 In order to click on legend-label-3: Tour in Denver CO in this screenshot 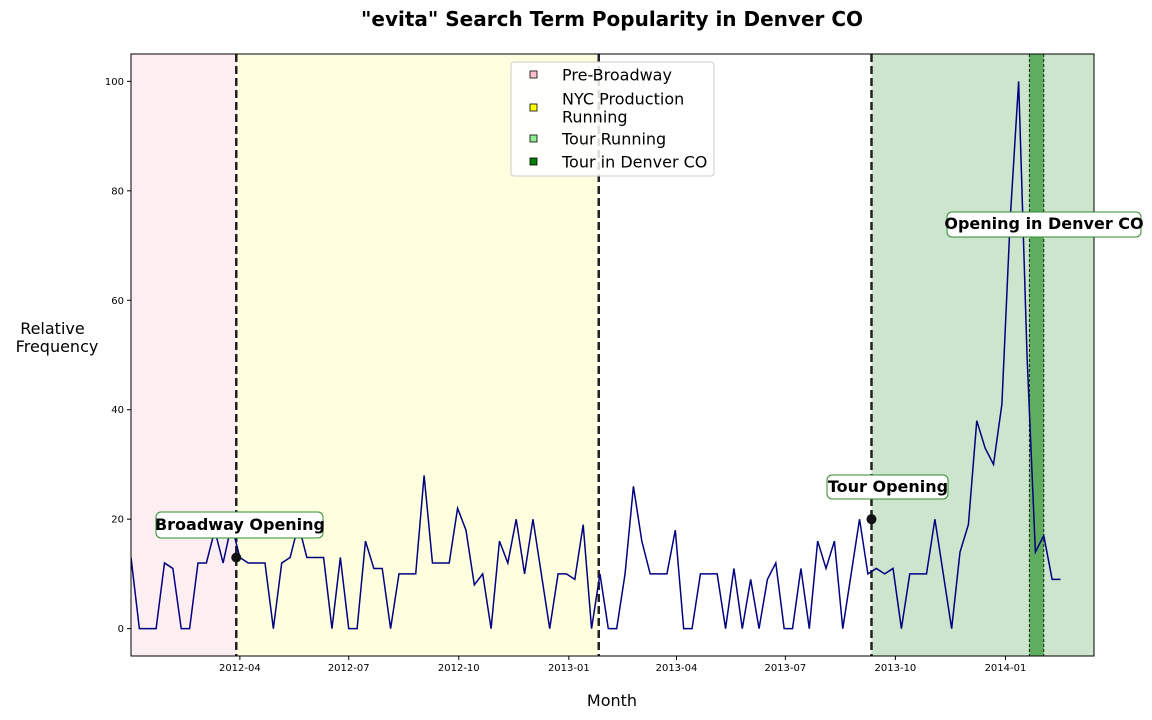, I will do `click(634, 162)`.